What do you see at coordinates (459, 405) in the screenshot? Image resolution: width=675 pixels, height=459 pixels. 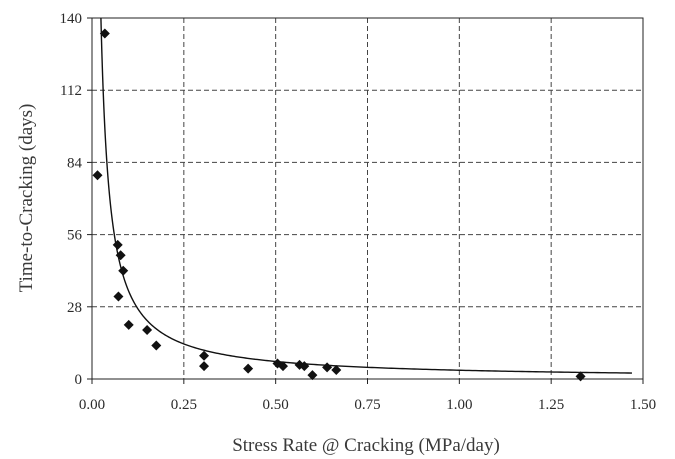 I see `x-tick-label: 1.00` at bounding box center [459, 405].